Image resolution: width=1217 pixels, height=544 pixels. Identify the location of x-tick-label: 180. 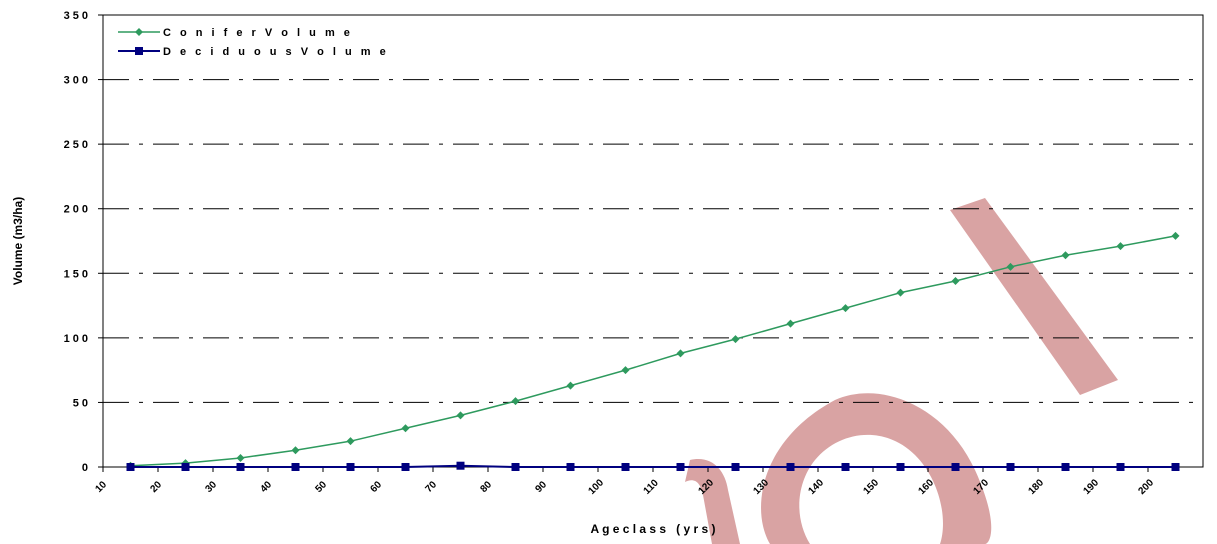
(1036, 487).